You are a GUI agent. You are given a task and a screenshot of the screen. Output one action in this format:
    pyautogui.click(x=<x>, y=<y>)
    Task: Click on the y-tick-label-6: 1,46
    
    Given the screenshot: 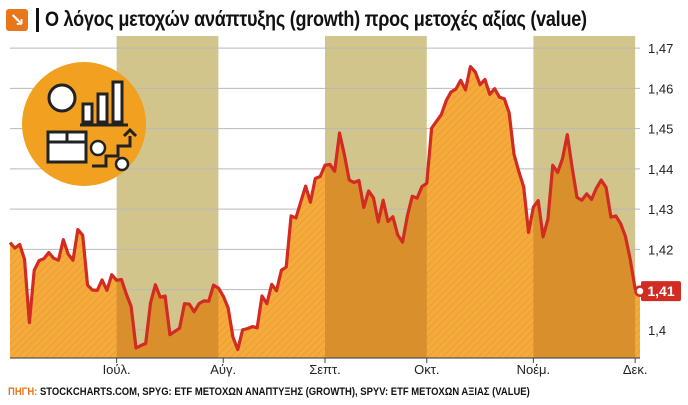 What is the action you would take?
    pyautogui.click(x=660, y=88)
    